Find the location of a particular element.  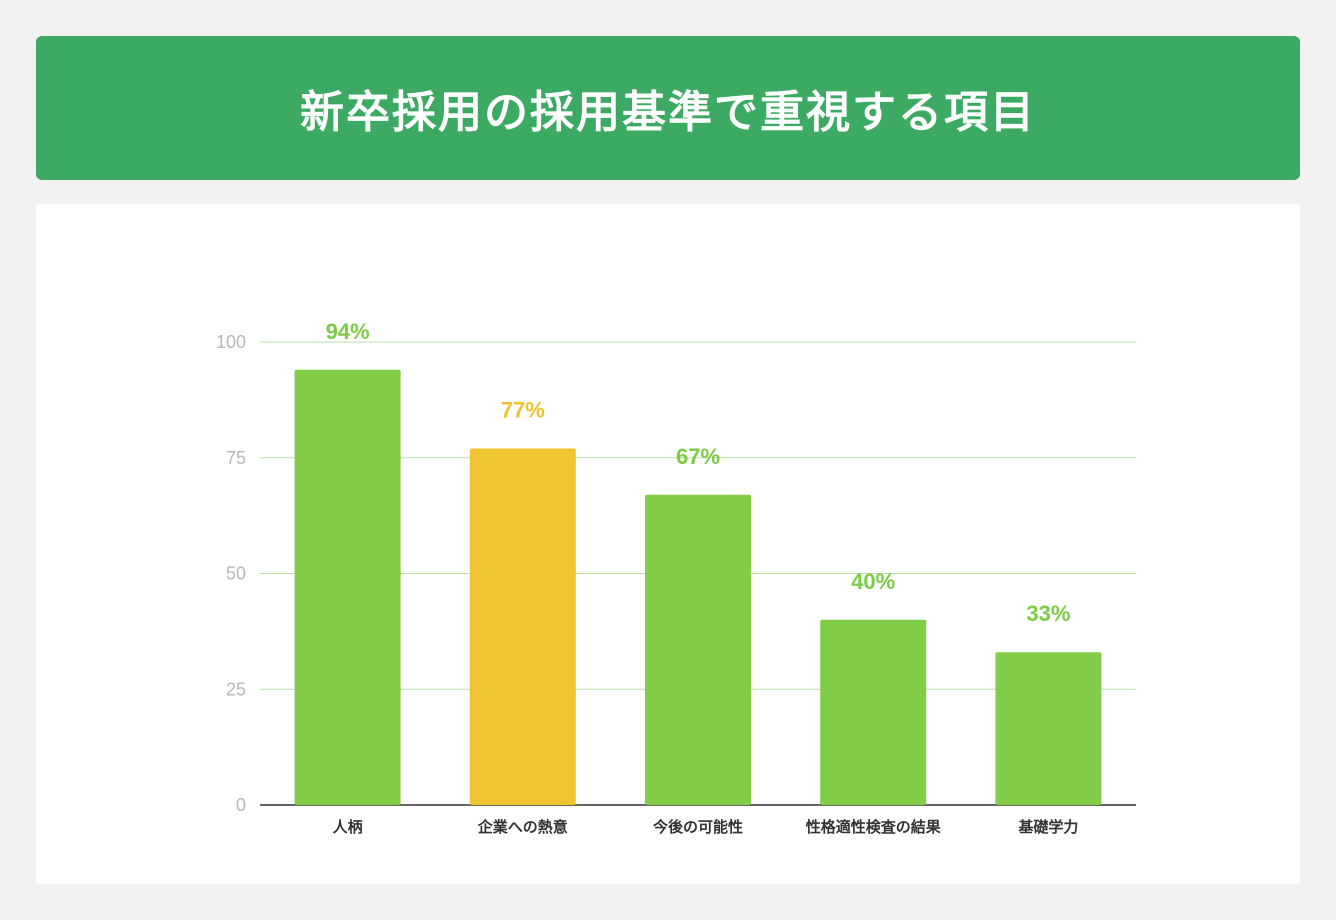

y-tick-label-100: 100 is located at coordinates (231, 342).